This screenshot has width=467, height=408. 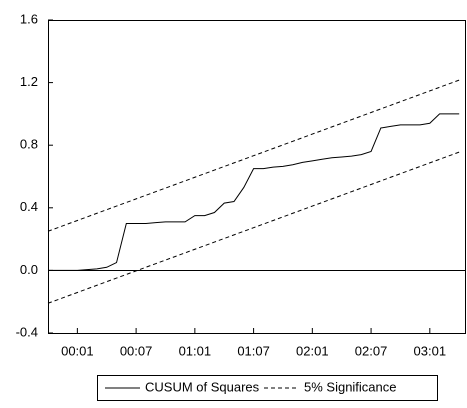 I want to click on y-tick-label: 0.4, so click(x=29, y=206).